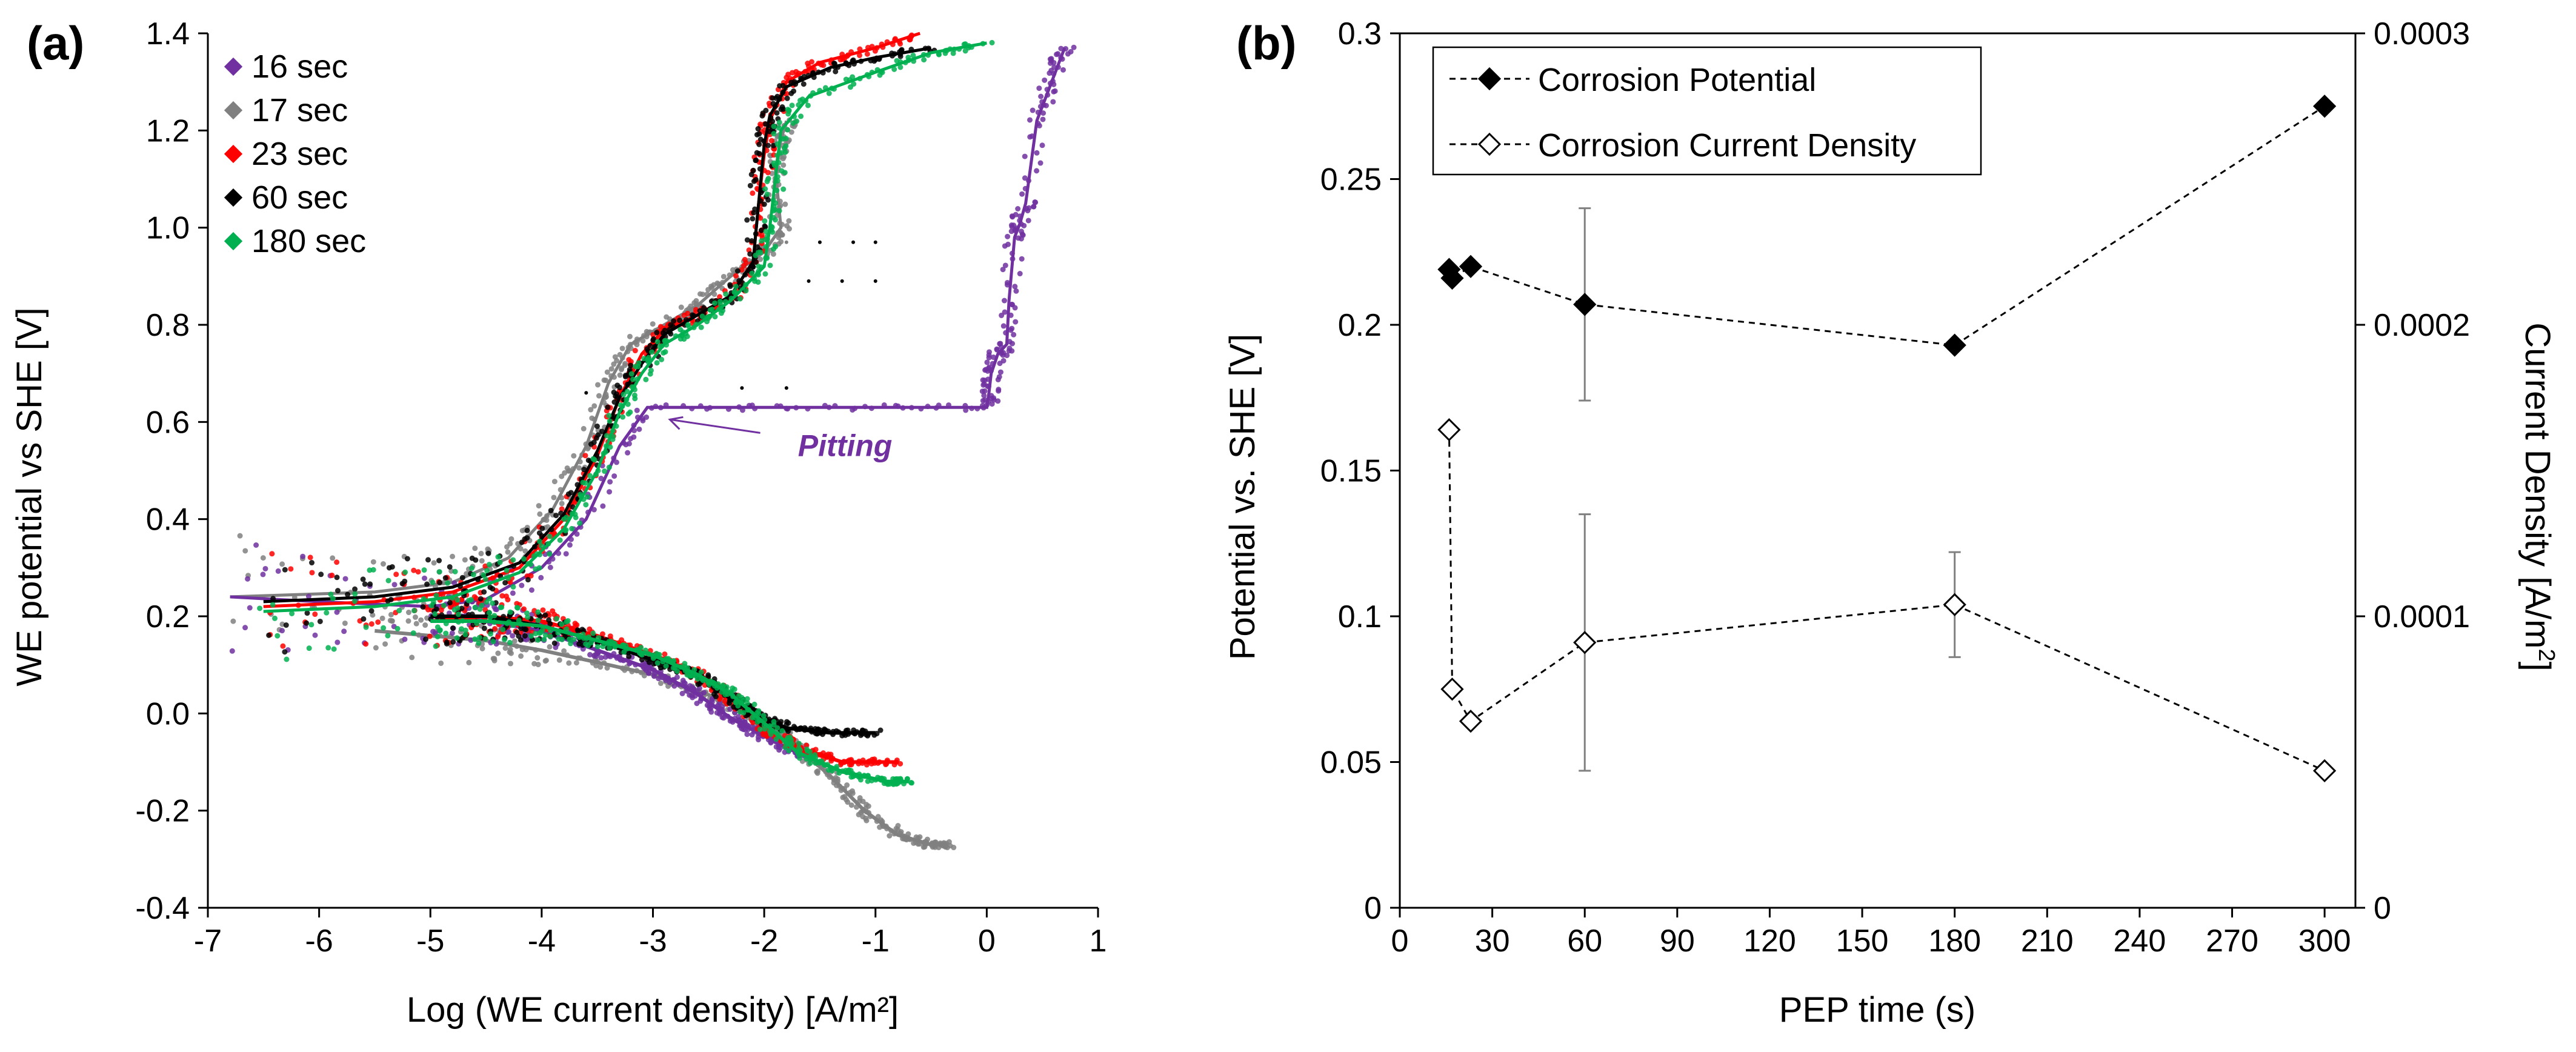 The image size is (2576, 1052). Describe the element at coordinates (1954, 941) in the screenshot. I see `x-tick-label: 180` at that location.